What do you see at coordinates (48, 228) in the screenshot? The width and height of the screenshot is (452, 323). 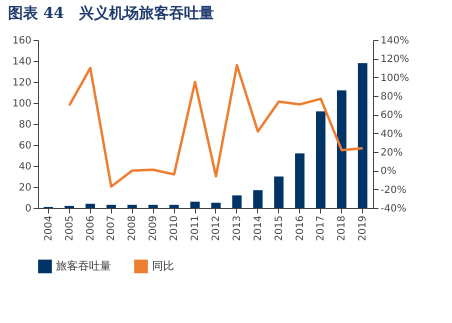 I see `x-tick-label: 2004` at bounding box center [48, 228].